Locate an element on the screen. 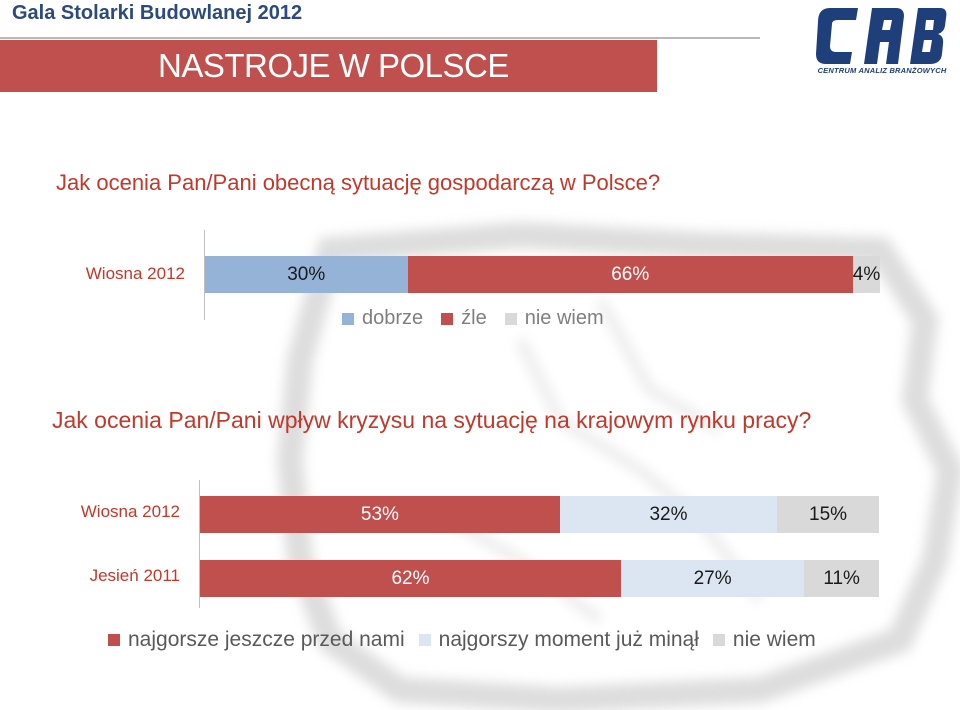 This screenshot has width=960, height=710. bar-0-2: 4% is located at coordinates (866, 274).